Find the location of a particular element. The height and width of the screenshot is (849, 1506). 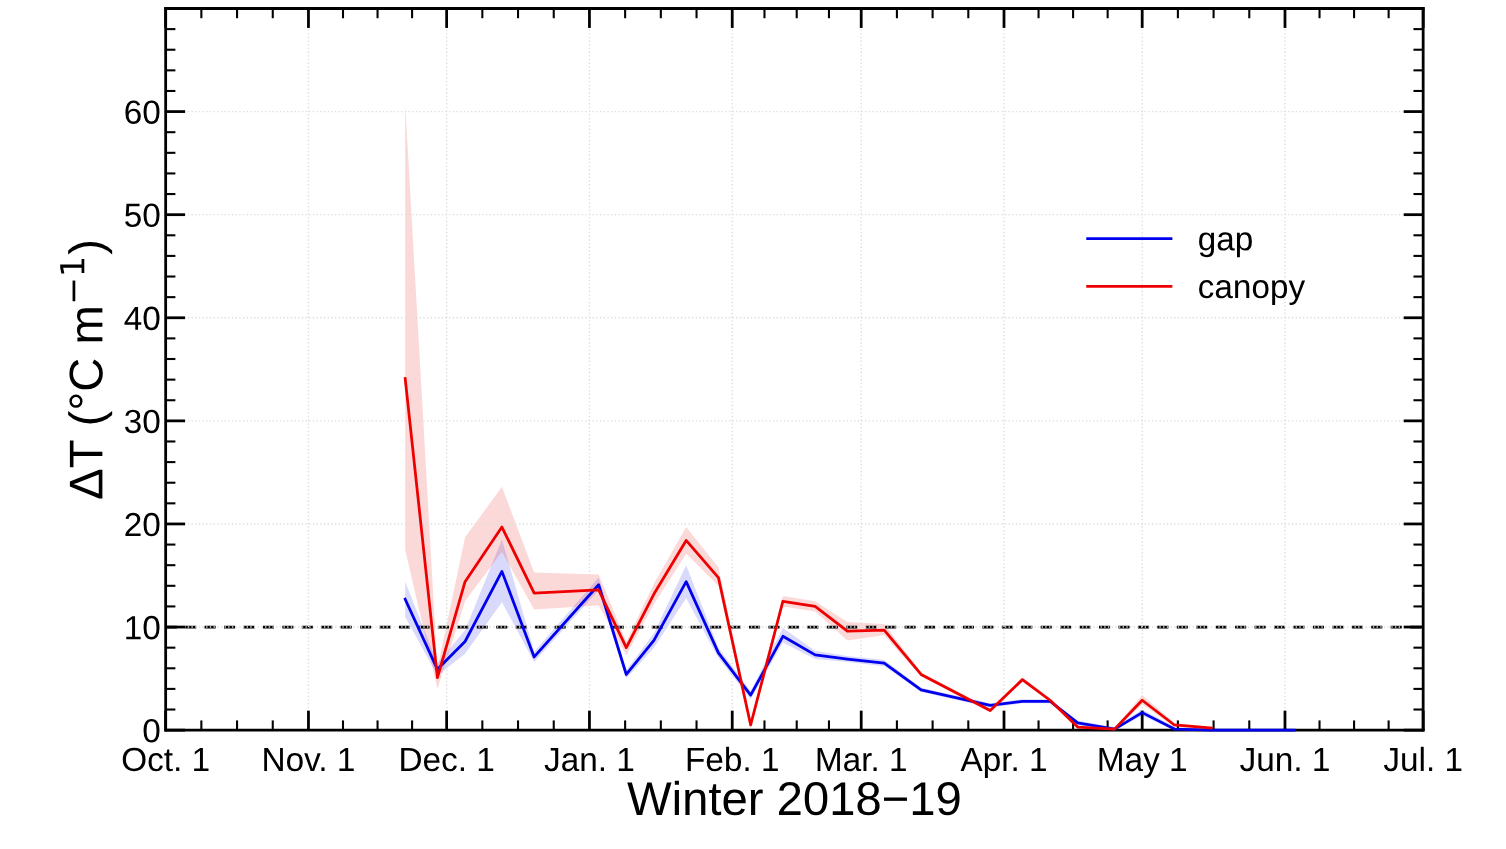

y-tick-label: 10 is located at coordinates (143, 627).